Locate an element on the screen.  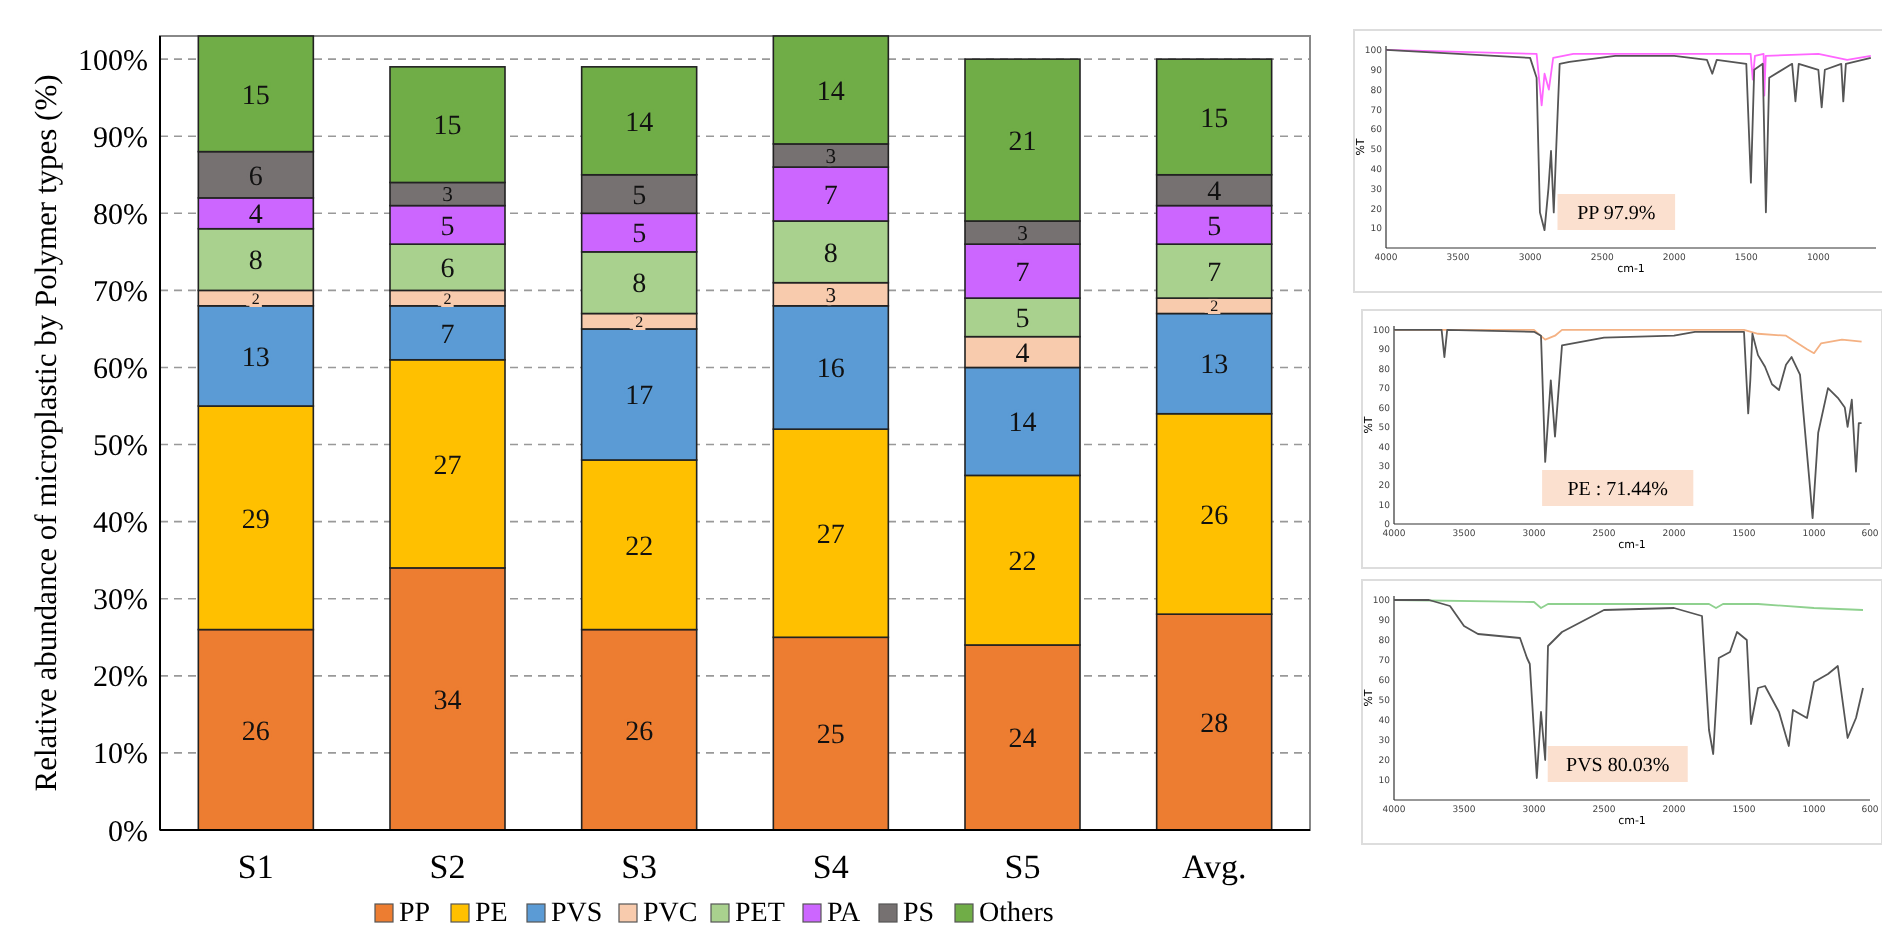
x-tick-label: S5 is located at coordinates (1022, 867).